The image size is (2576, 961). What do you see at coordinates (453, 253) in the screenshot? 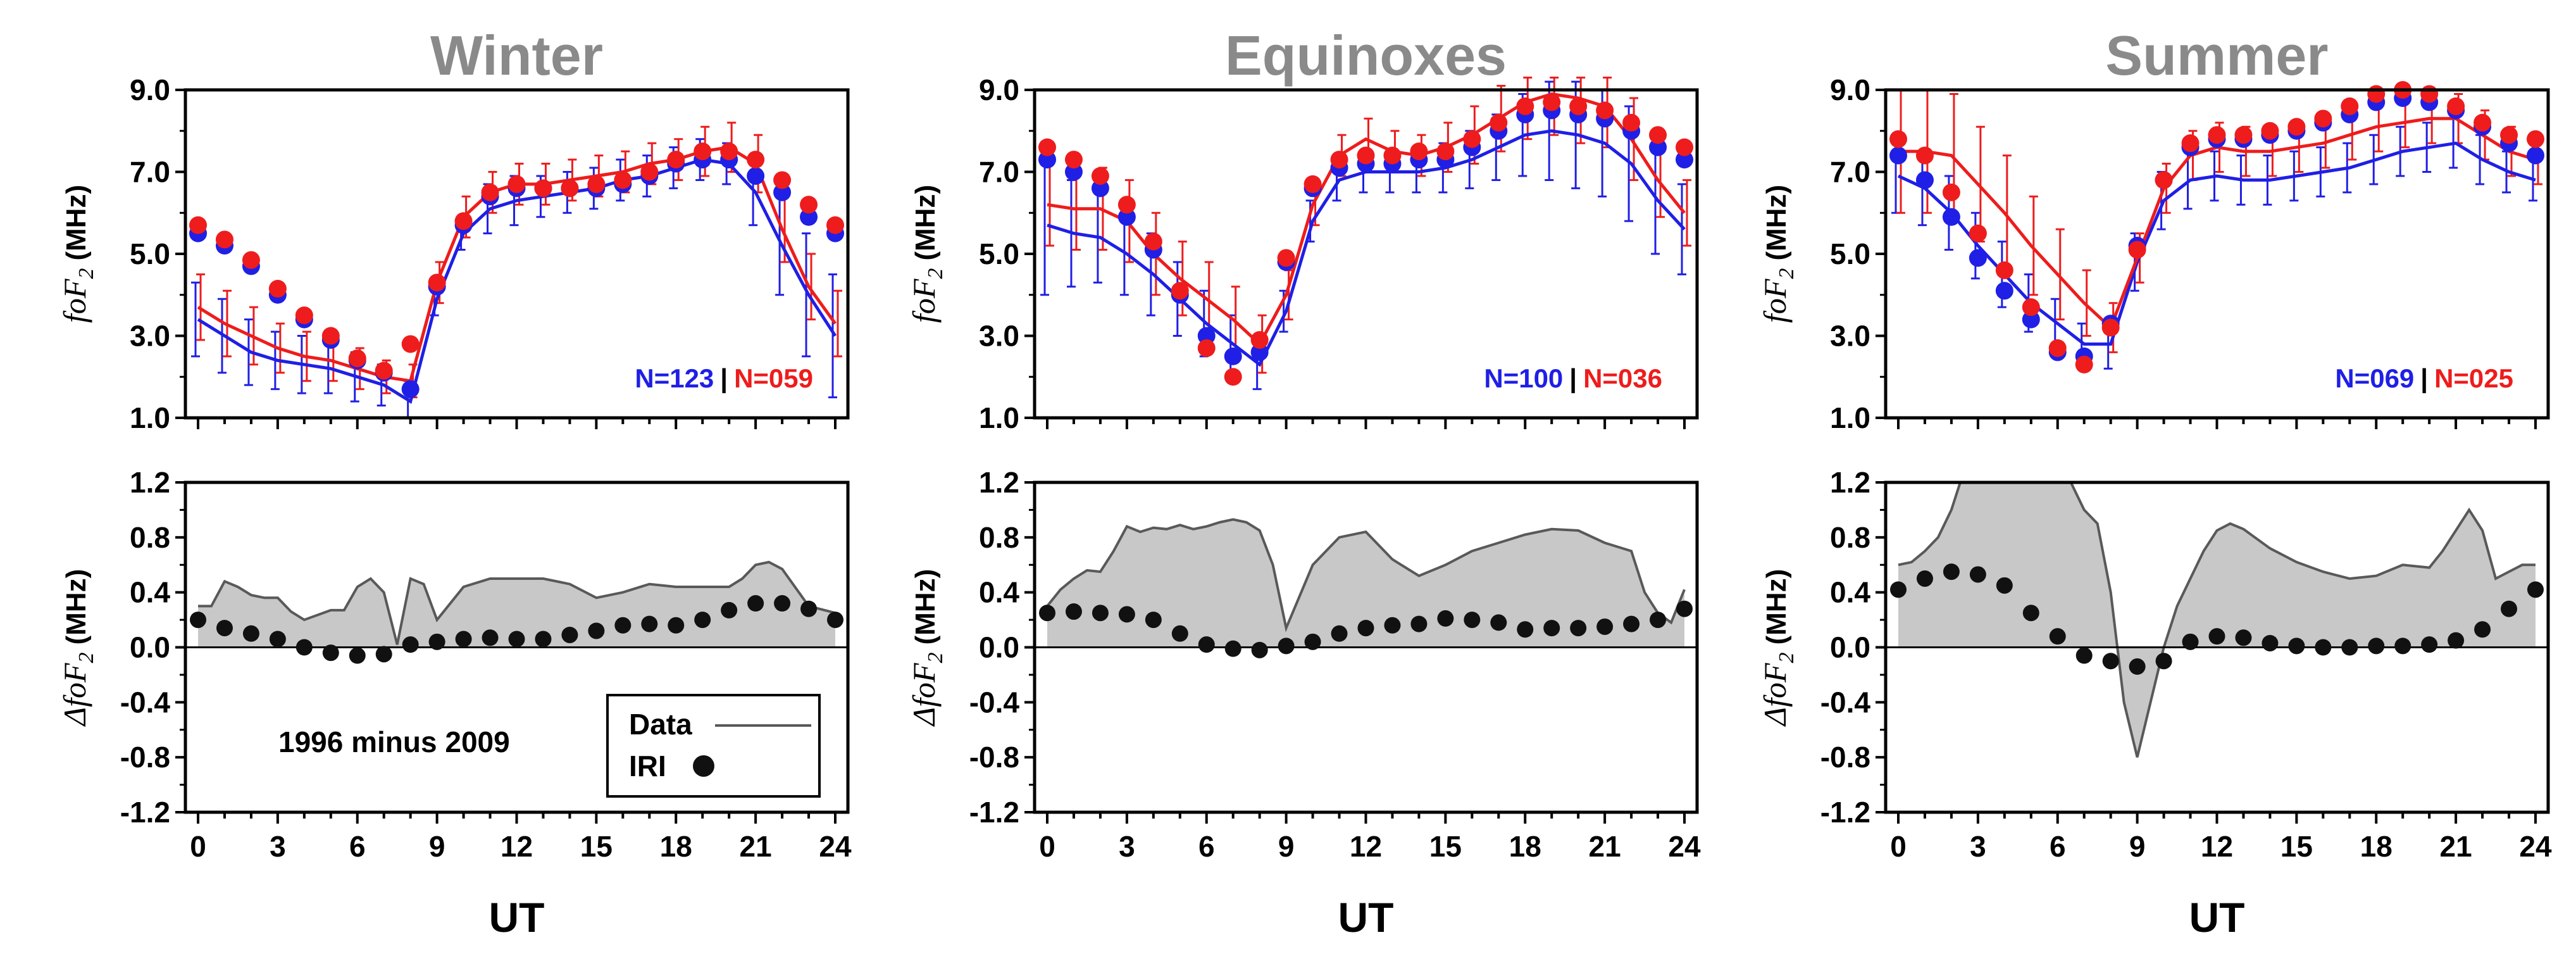
I see `foF2-plot: 1.0 3.0 5.0 7.0 9.0 foF2 (MHz) N=123 | N=059` at bounding box center [453, 253].